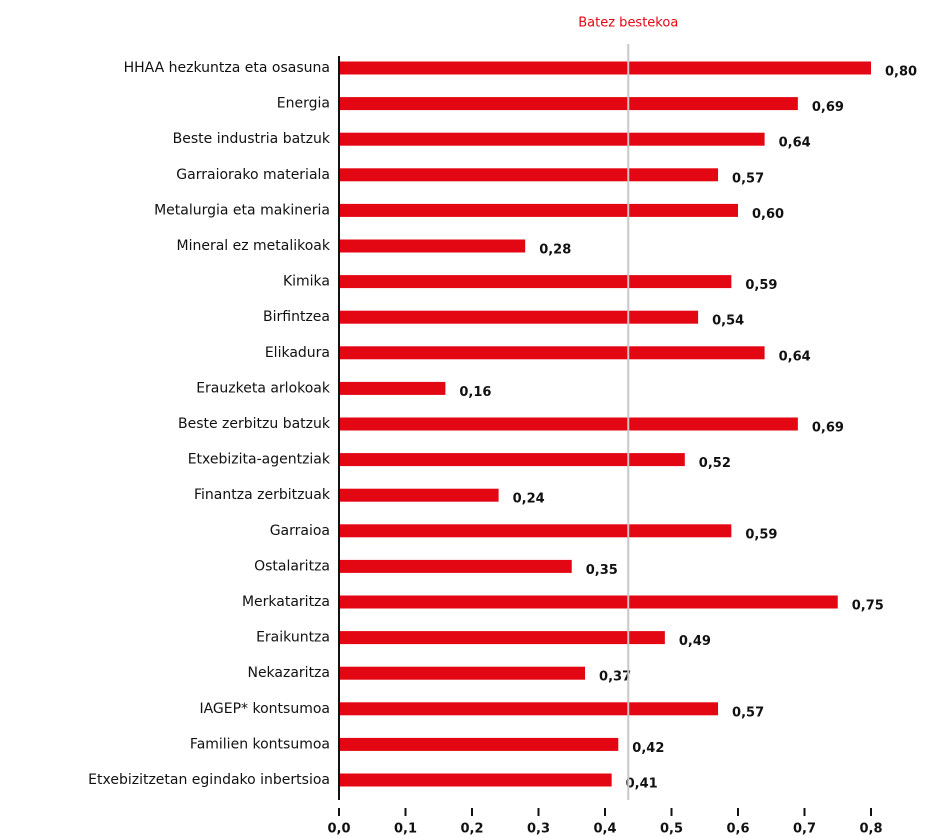  Describe the element at coordinates (728, 321) in the screenshot. I see `value-label: 0,54` at that location.